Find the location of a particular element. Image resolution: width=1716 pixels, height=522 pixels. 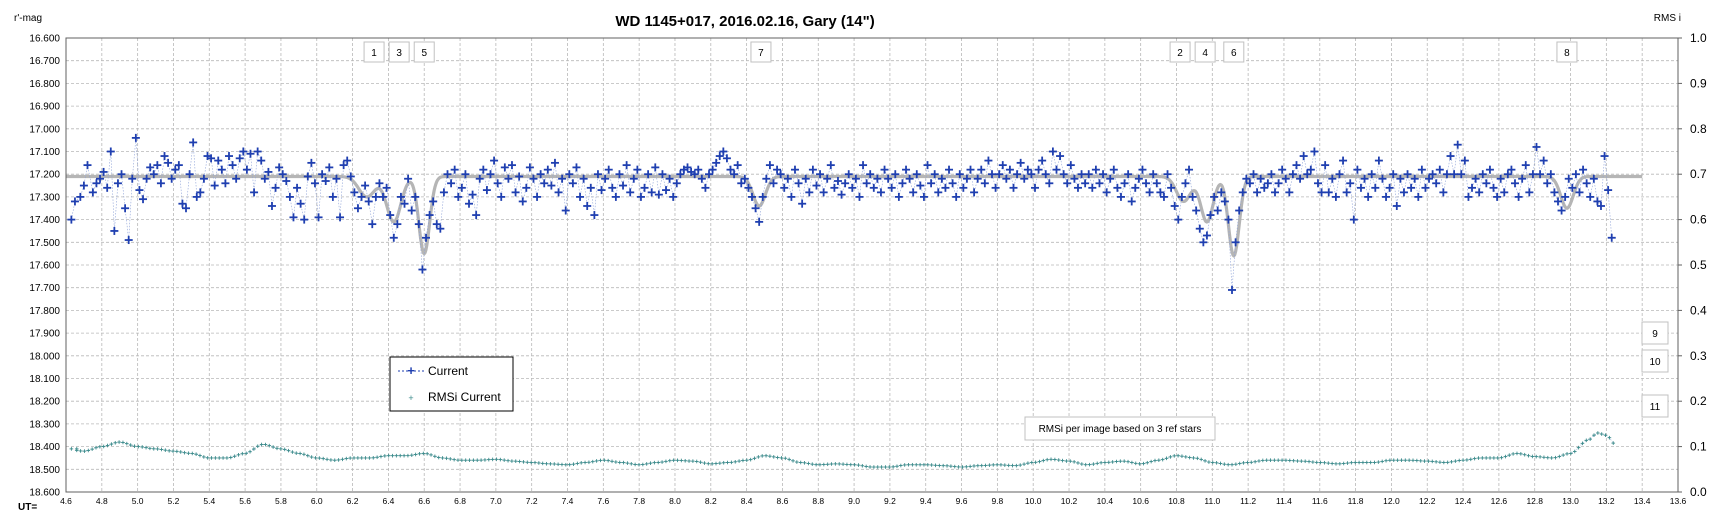

series-rmsi-current is located at coordinates (842, 450).